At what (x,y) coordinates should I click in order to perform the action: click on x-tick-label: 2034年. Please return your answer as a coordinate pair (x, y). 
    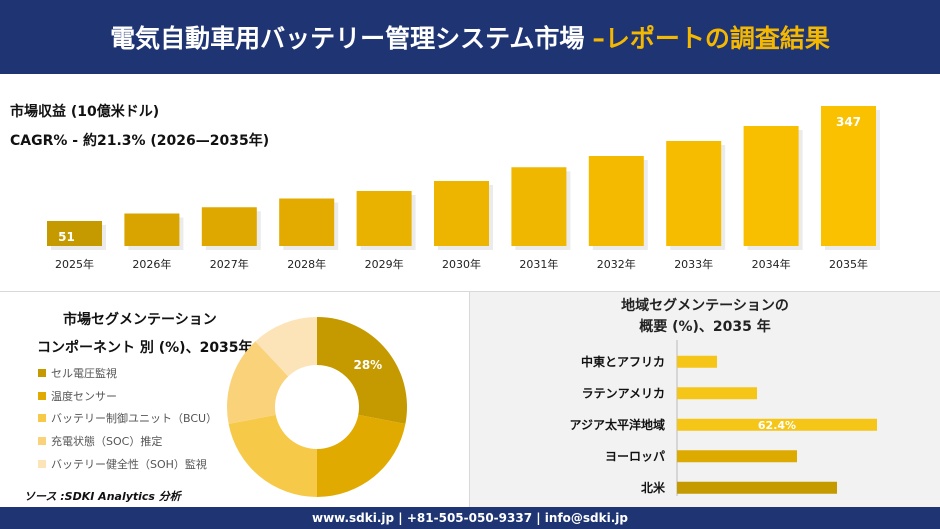
    Looking at the image, I should click on (771, 264).